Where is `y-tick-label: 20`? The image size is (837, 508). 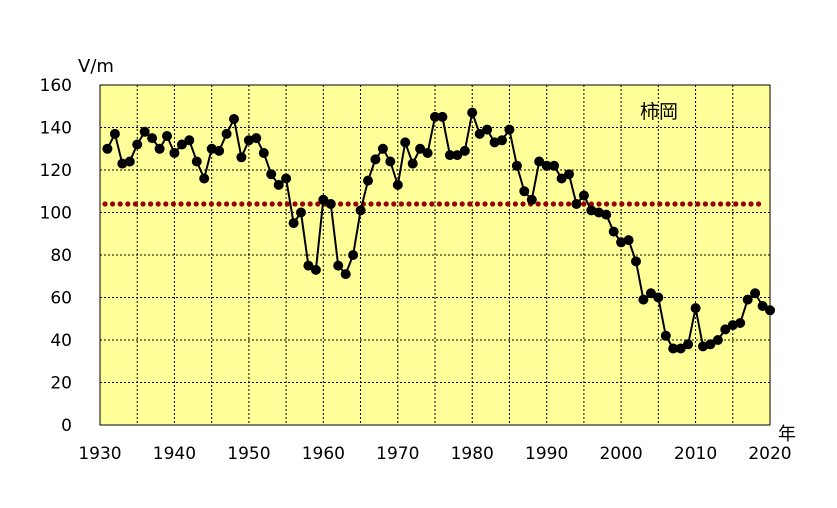
y-tick-label: 20 is located at coordinates (61, 384).